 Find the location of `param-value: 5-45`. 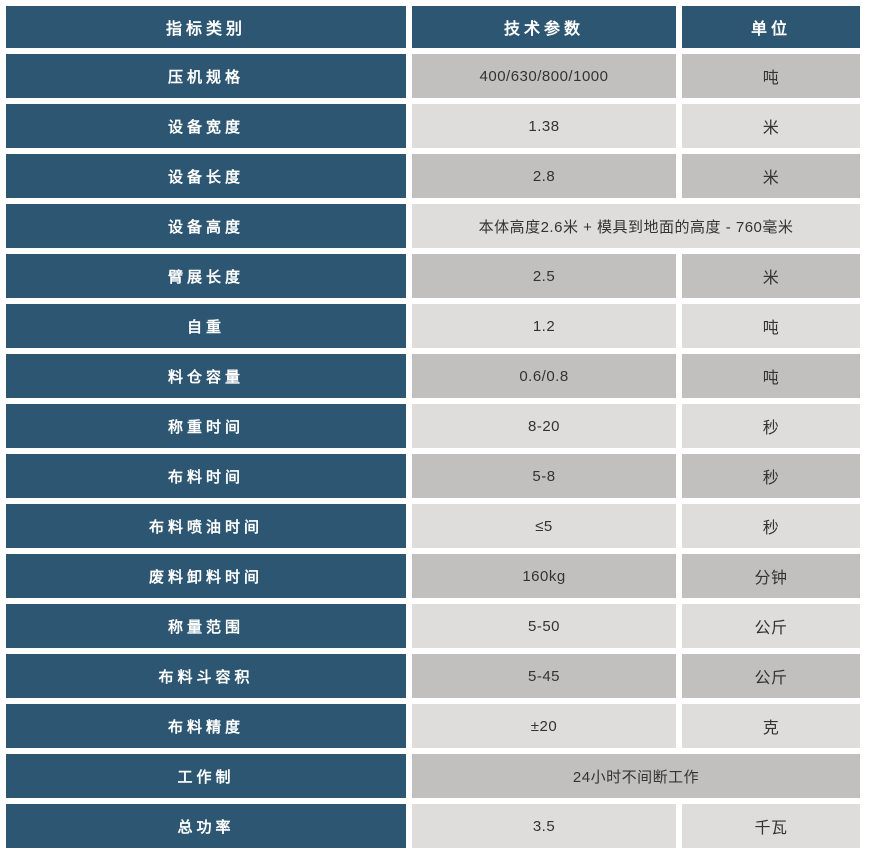

param-value: 5-45 is located at coordinates (544, 676).